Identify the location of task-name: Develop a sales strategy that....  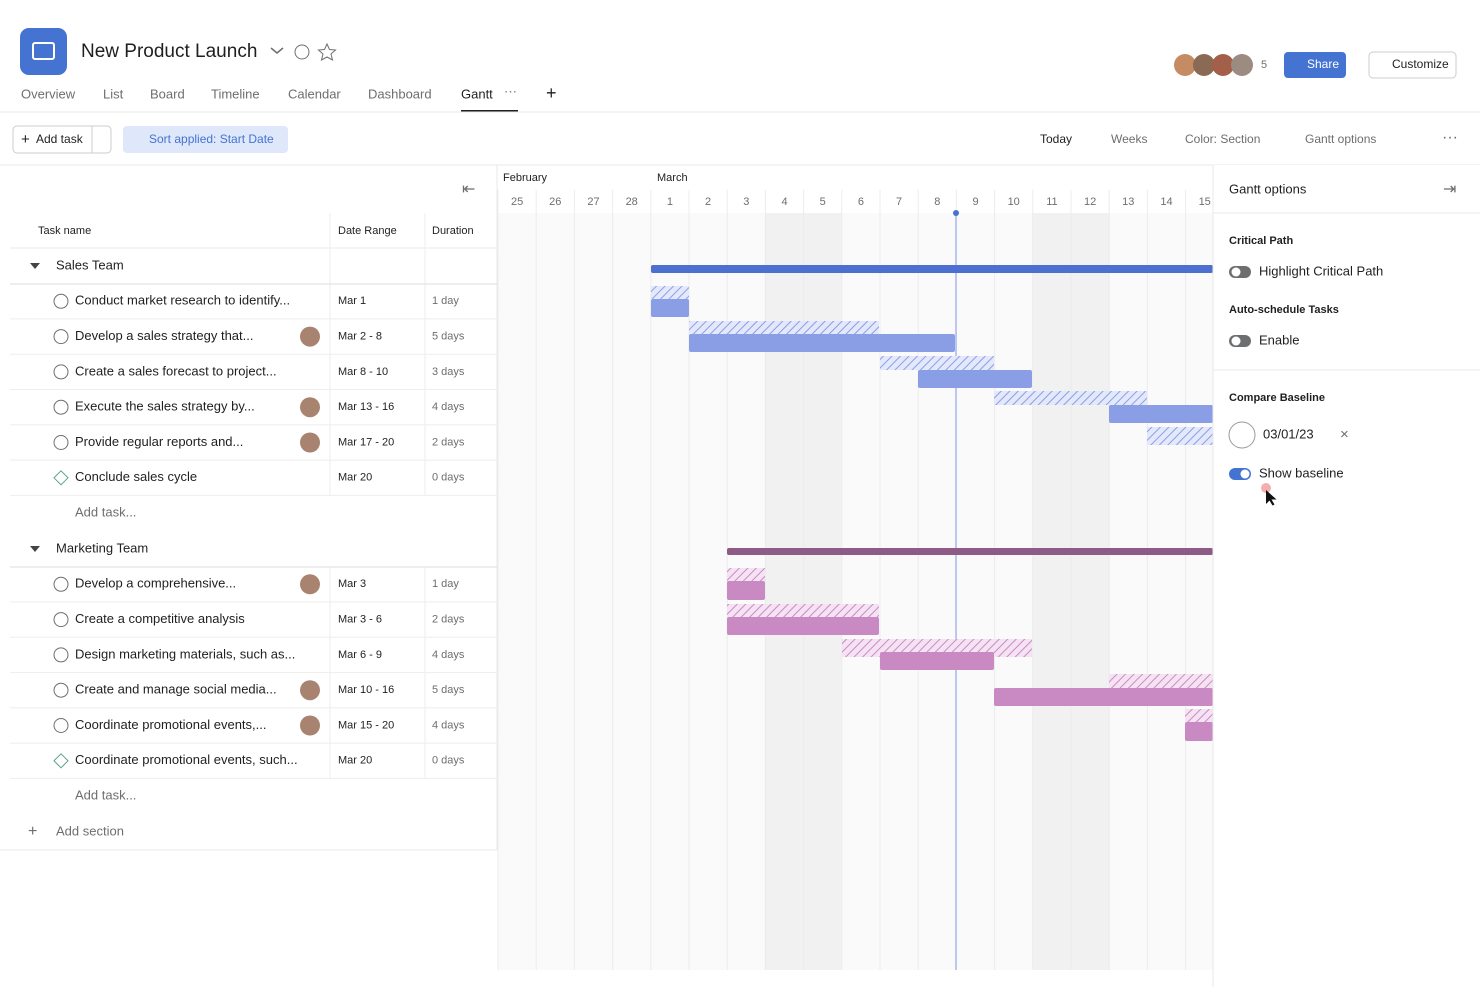
(164, 335).